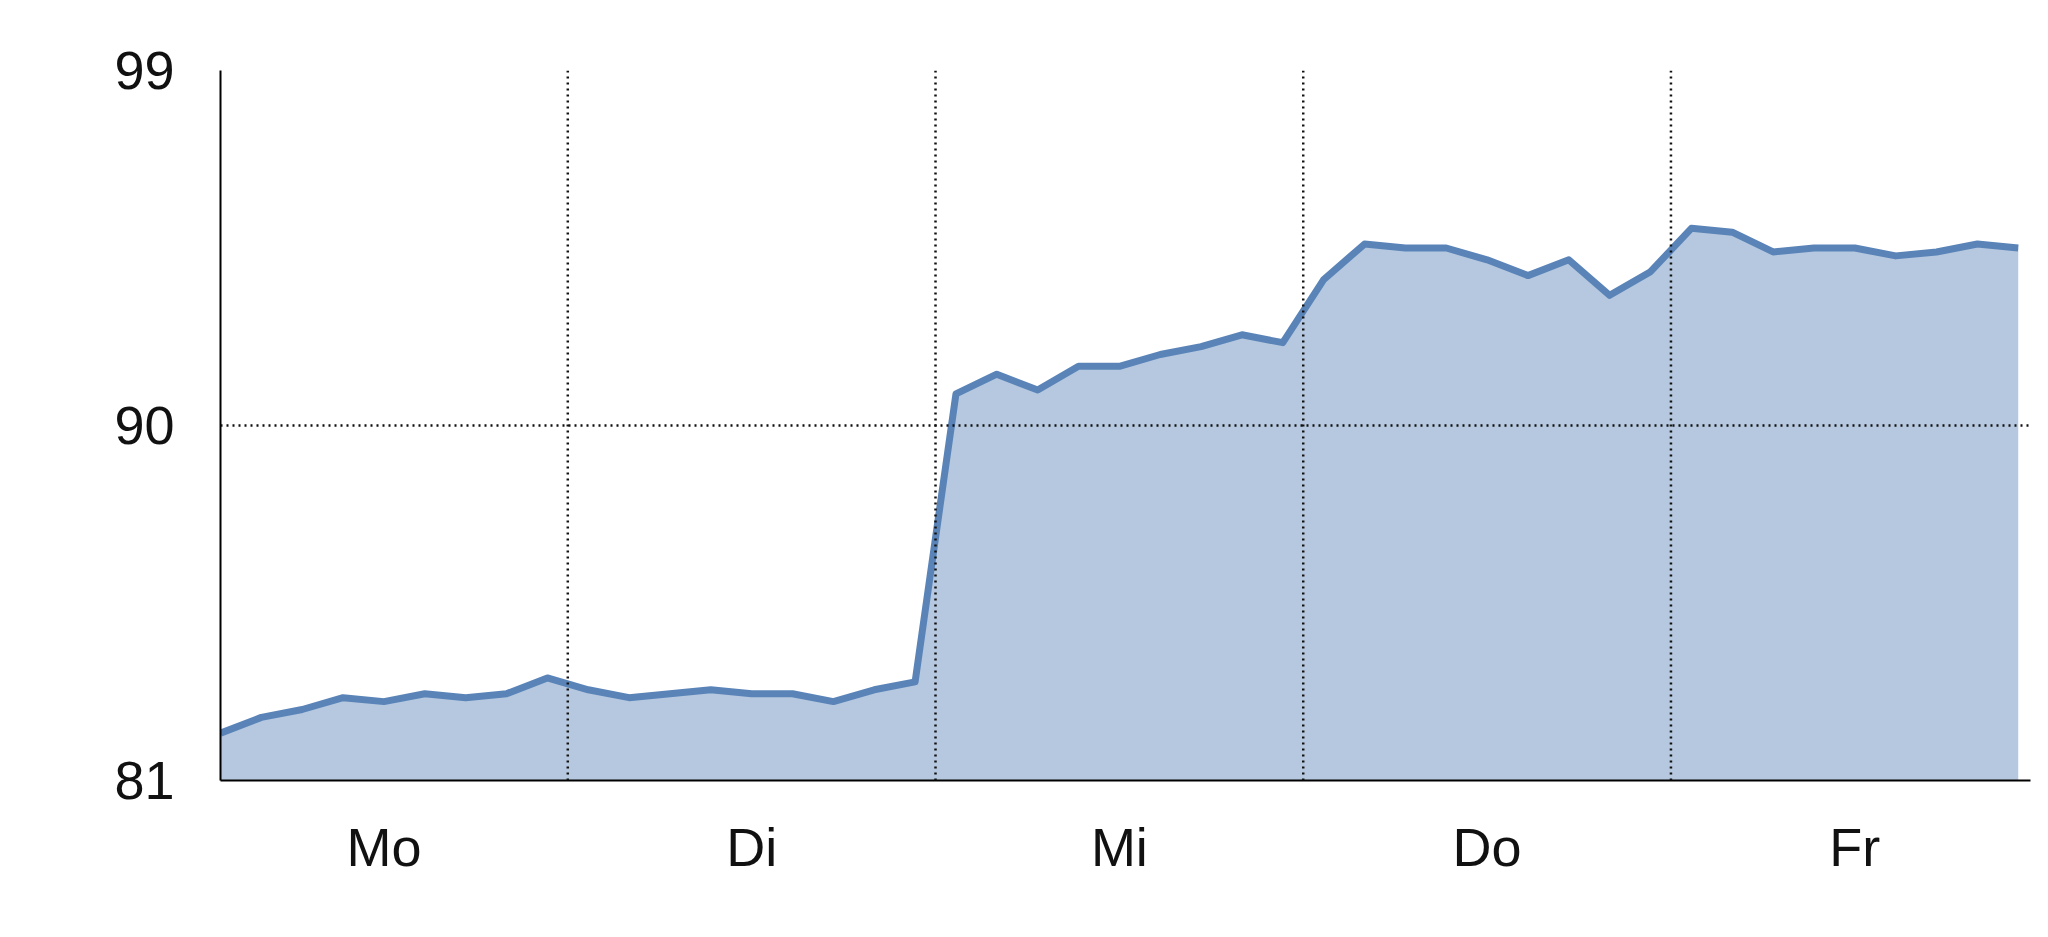  I want to click on y-tick-label: 81, so click(144, 780).